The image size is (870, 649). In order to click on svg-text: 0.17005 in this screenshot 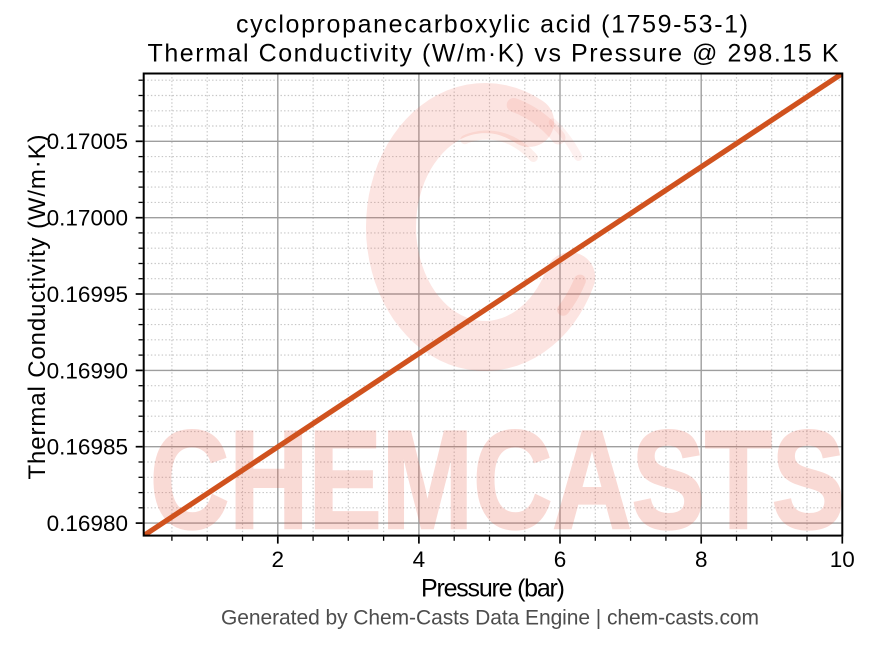, I will do `click(87, 141)`.